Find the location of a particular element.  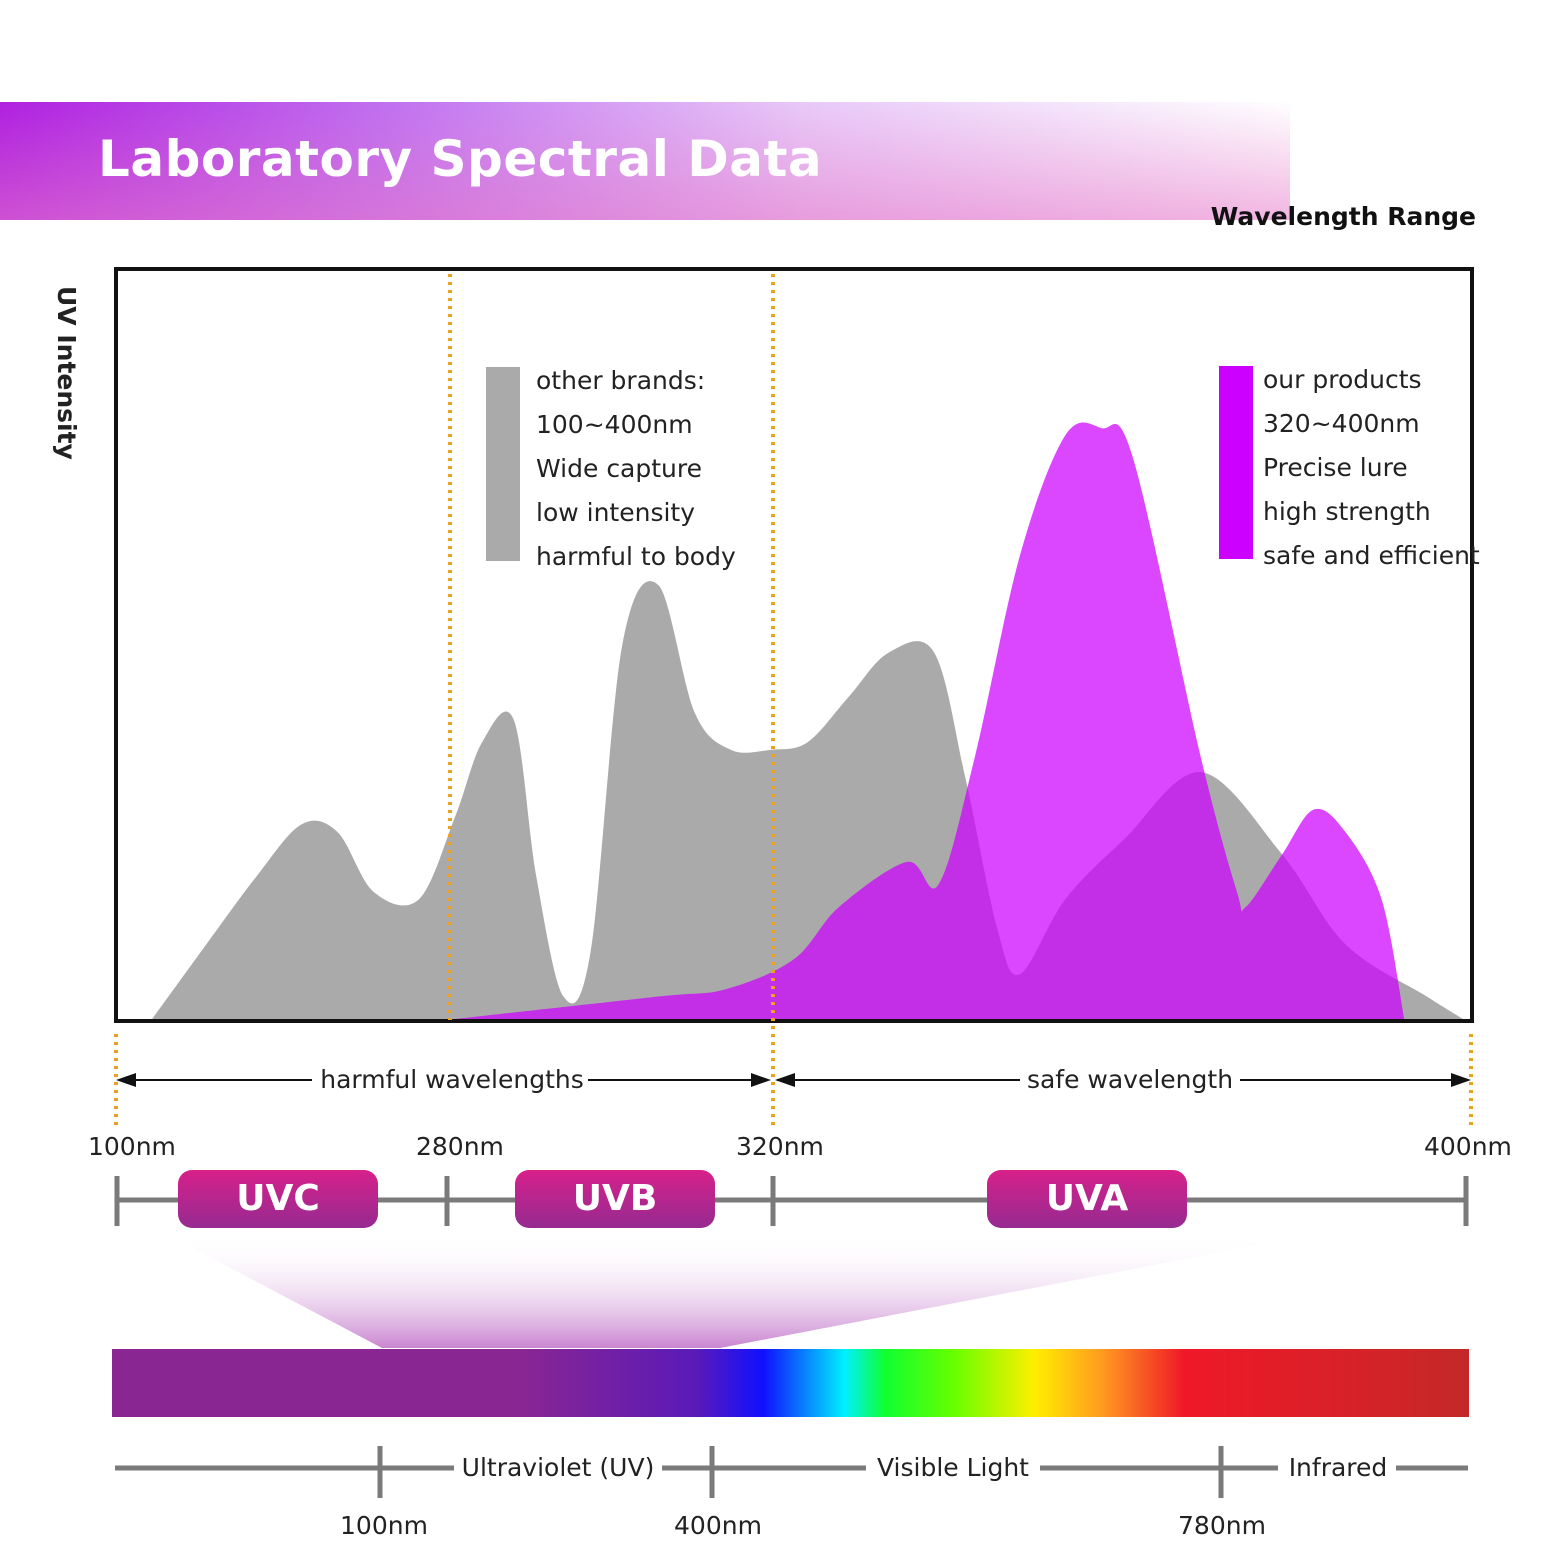

legend-other-line-1: other brands: is located at coordinates (621, 380).